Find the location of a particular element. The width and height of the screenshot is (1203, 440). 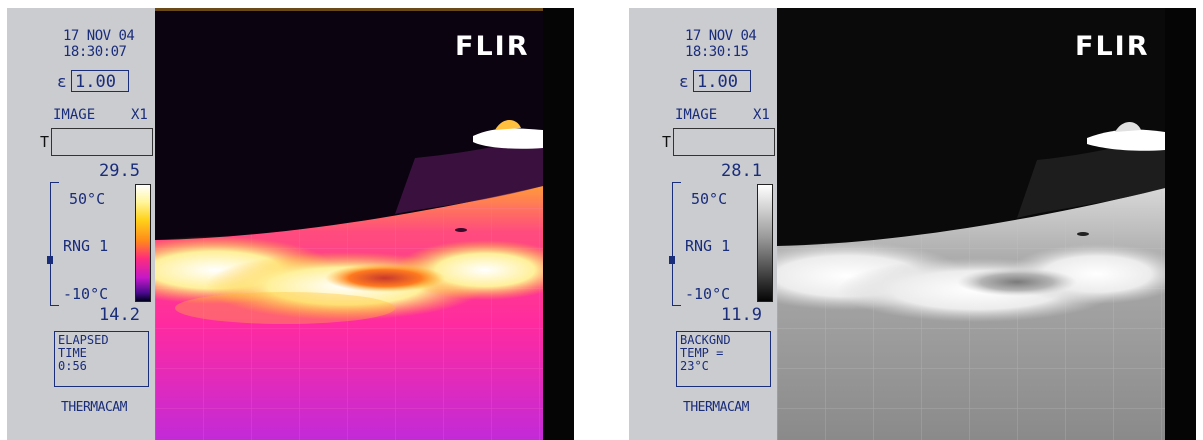

scale-top-value: 28.1 is located at coordinates (741, 171).